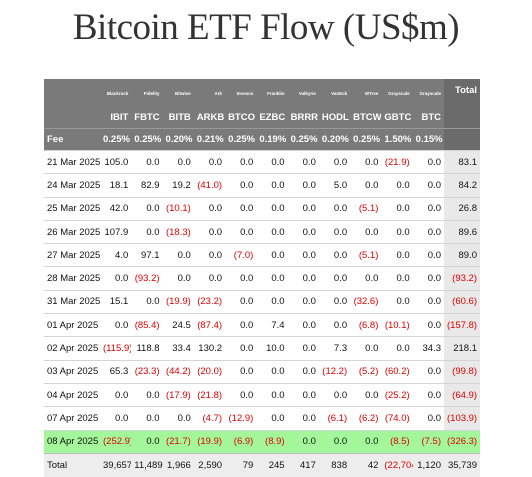 The height and width of the screenshot is (477, 532). Describe the element at coordinates (178, 139) in the screenshot. I see `fee-value: 0.20%` at that location.